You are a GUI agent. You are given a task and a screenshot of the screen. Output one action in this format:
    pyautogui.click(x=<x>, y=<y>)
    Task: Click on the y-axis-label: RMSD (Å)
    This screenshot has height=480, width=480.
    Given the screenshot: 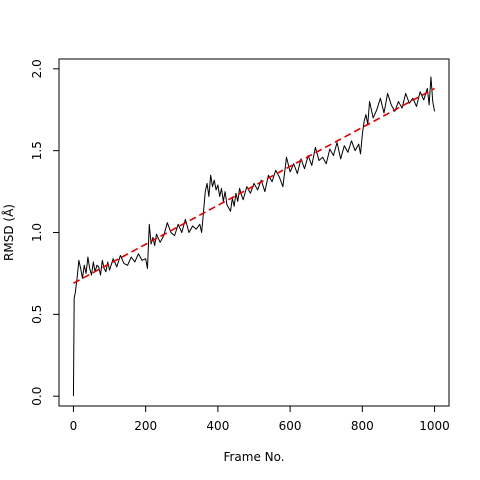 What is the action you would take?
    pyautogui.click(x=8, y=232)
    